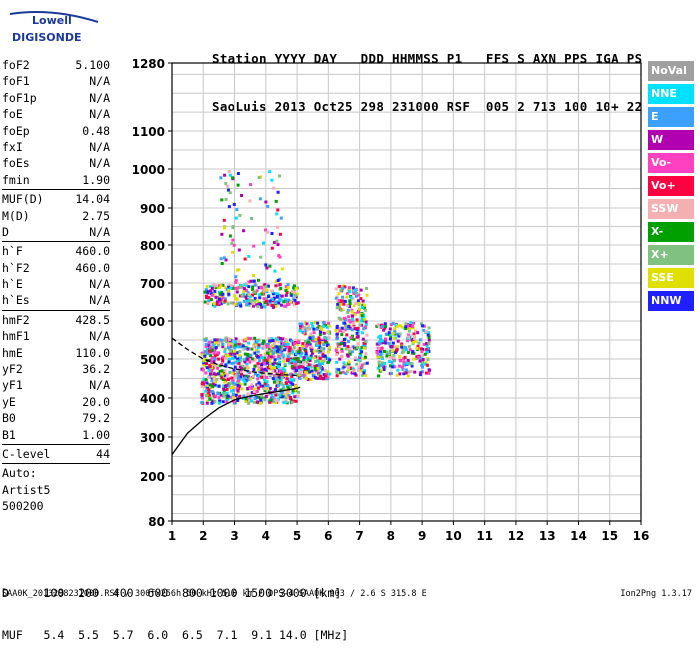 This screenshot has height=656, width=700. Describe the element at coordinates (96, 418) in the screenshot. I see `param-value: 79.2` at that location.